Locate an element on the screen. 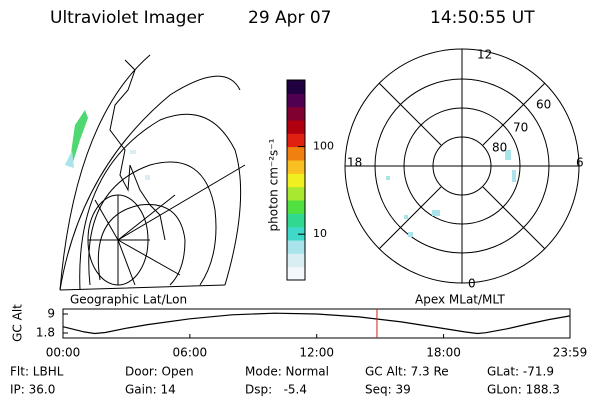 This screenshot has width=600, height=400. mlat-label: 80 is located at coordinates (499, 148).